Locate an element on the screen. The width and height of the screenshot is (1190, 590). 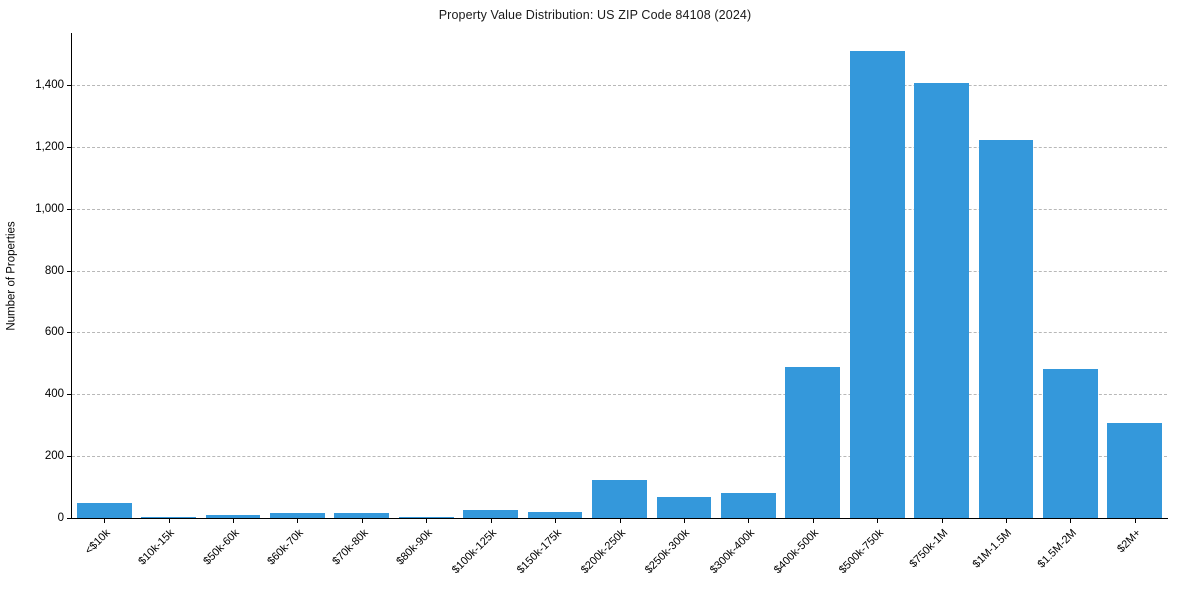
x-axis-tick-label: $100k-125k is located at coordinates (475, 552).